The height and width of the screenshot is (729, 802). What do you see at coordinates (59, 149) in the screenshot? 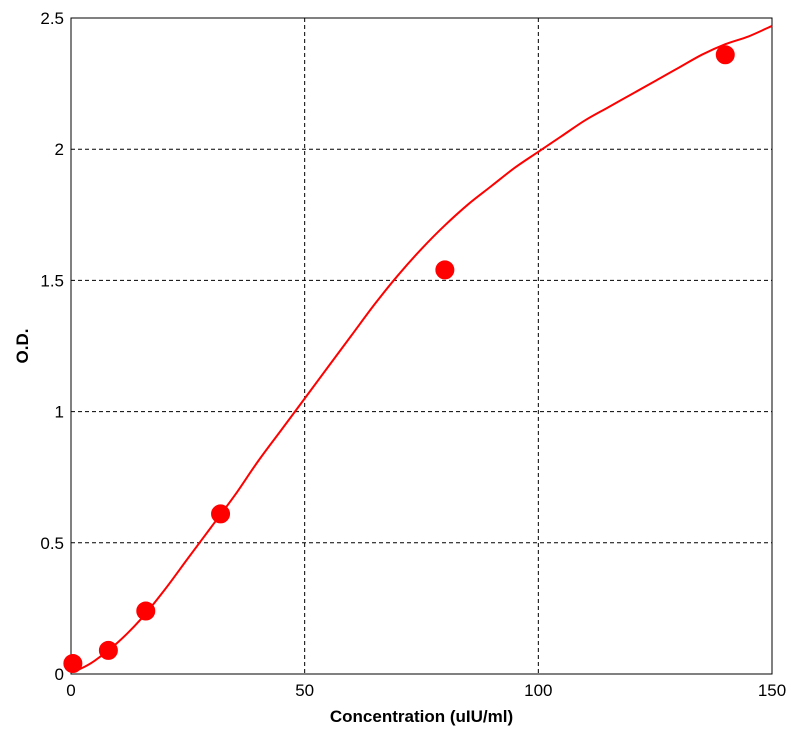
I see `y-tick-label: 2` at bounding box center [59, 149].